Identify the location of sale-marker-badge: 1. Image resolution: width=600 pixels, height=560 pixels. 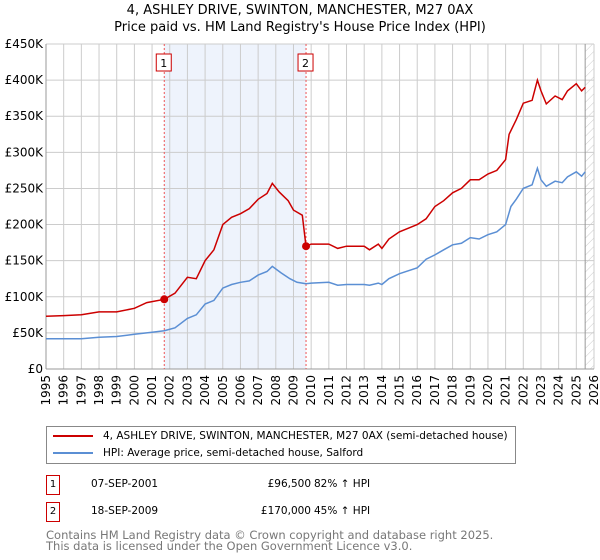
(53, 485).